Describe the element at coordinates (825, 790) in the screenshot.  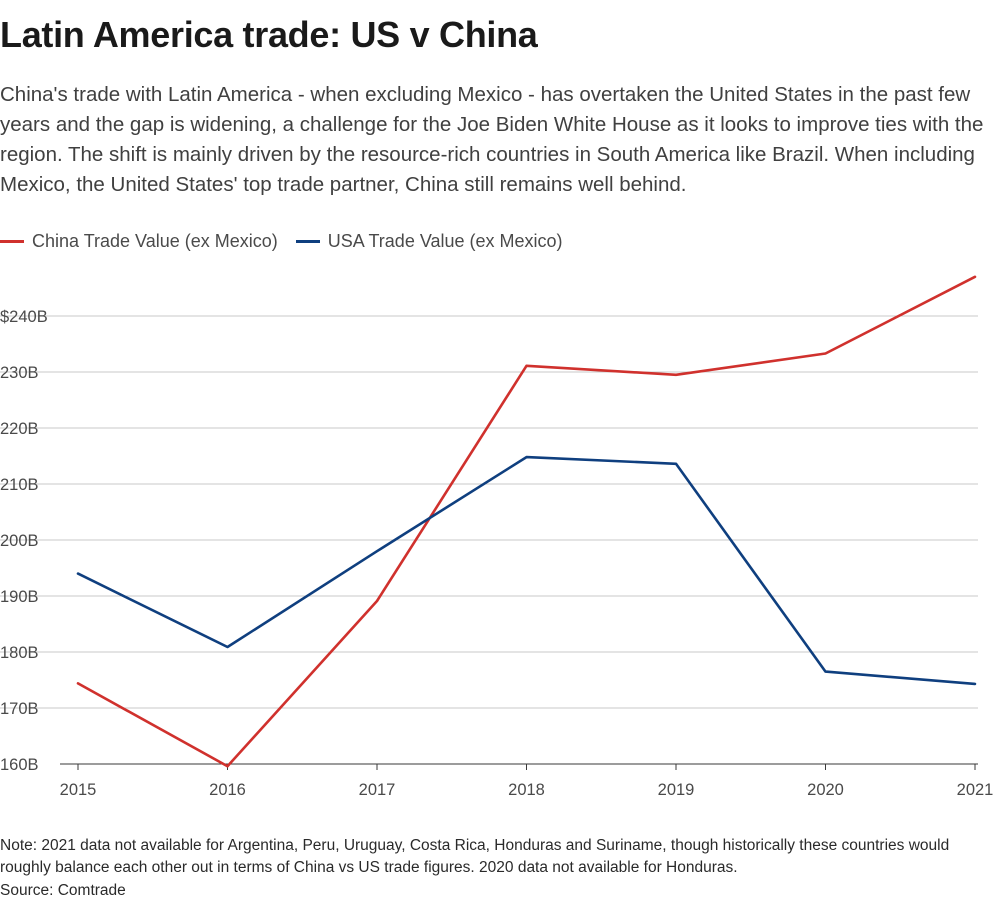
I see `x-tick-label: 2020` at that location.